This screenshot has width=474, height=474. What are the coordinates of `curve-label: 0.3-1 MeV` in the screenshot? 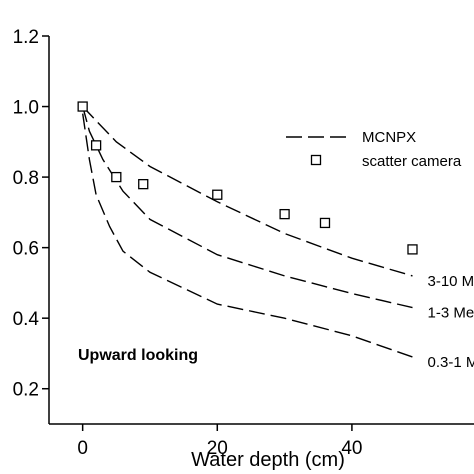 It's located at (450, 362).